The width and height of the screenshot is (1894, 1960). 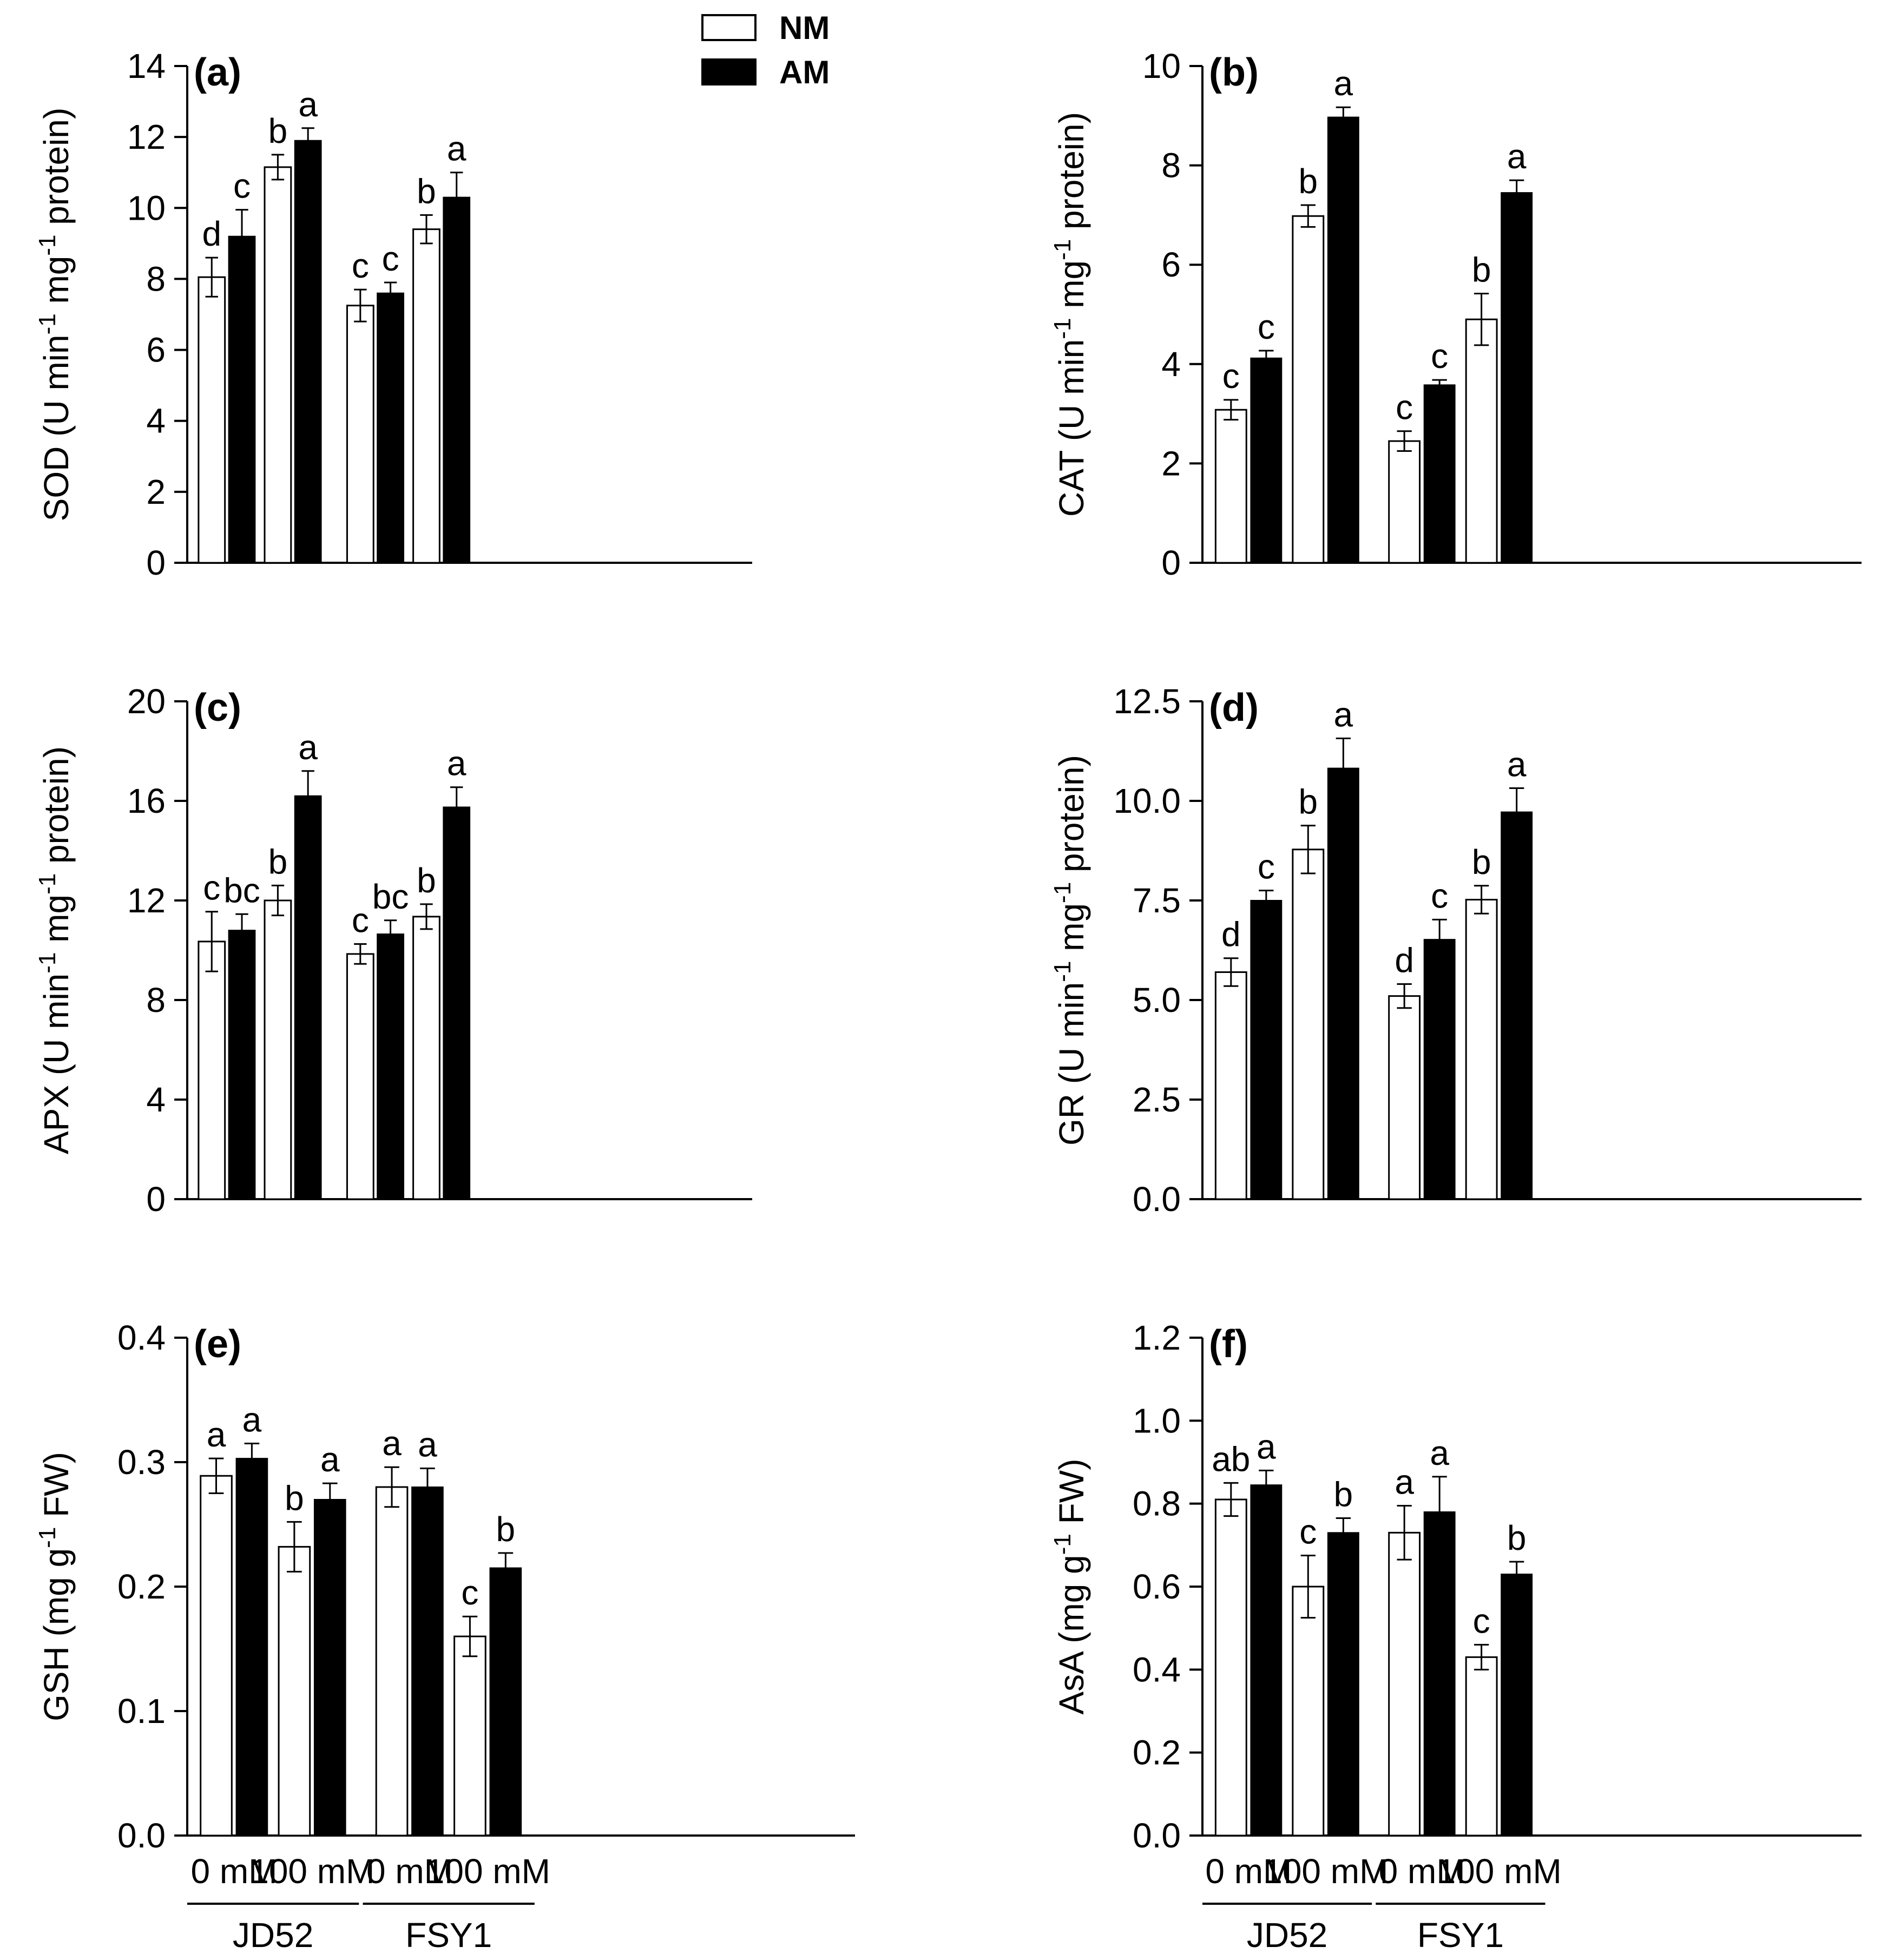 I want to click on y-axis-title: SOD (U min-1 mg-1 protein), so click(x=55, y=315).